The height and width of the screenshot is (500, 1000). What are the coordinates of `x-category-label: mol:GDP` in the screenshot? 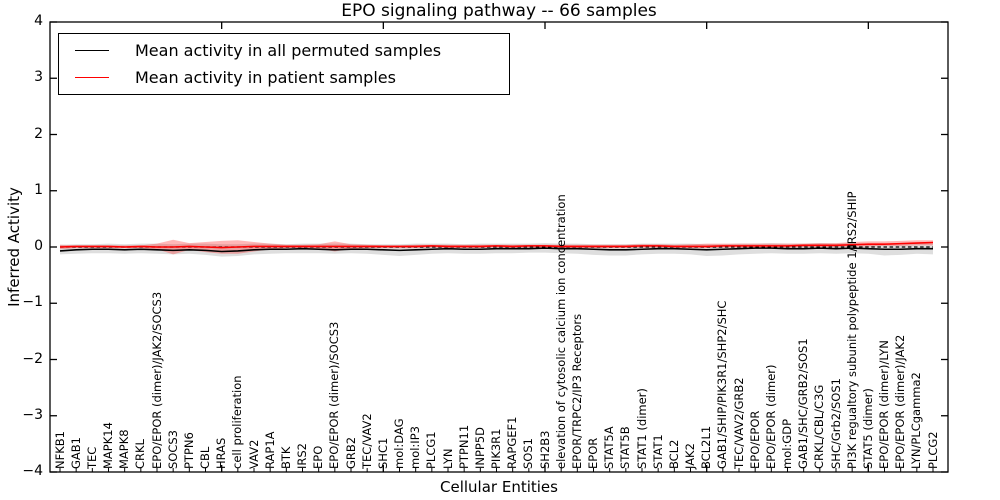 It's located at (787, 443).